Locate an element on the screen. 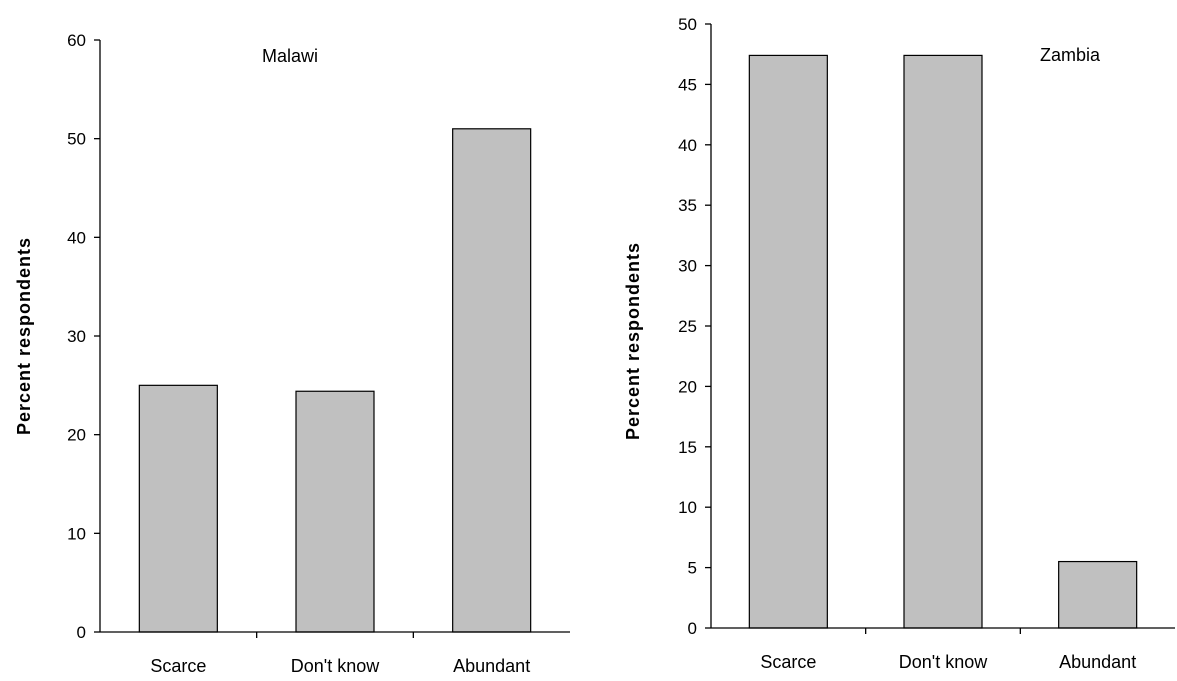 This screenshot has height=681, width=1177. chart-title: Malawi is located at coordinates (290, 56).